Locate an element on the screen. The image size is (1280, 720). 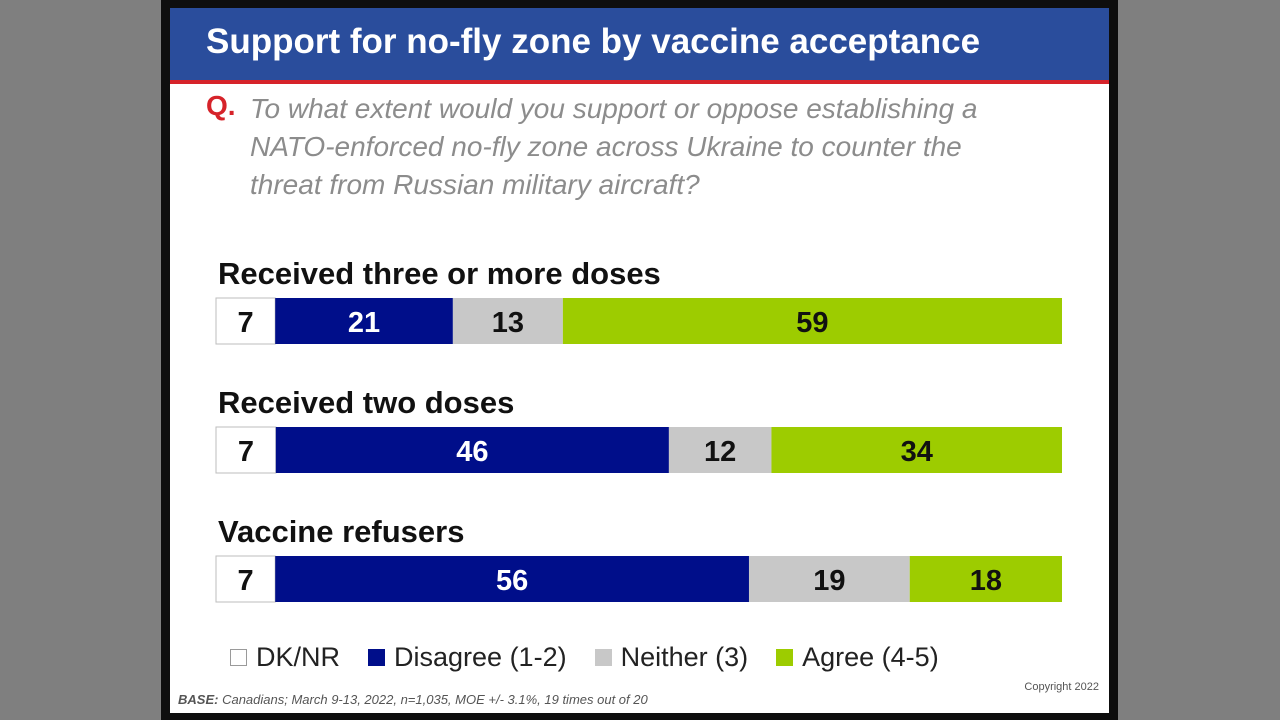
data-label-neither-3-vaccine-refusers: 19 is located at coordinates (829, 581).